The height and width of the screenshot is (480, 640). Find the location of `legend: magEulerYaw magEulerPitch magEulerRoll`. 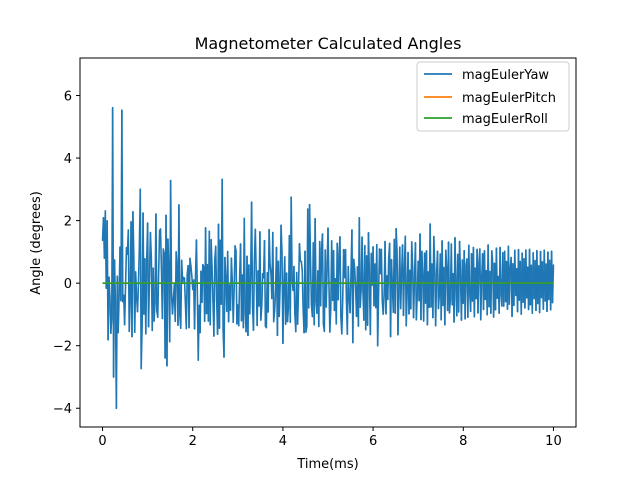

legend: magEulerYaw magEulerPitch magEulerRoll is located at coordinates (493, 96).